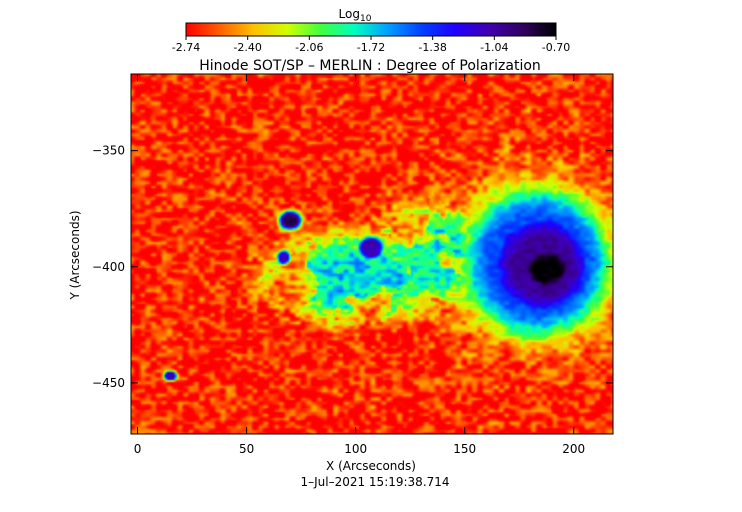 The width and height of the screenshot is (742, 512). I want to click on colorbar-tick-label: -1.04, so click(494, 47).